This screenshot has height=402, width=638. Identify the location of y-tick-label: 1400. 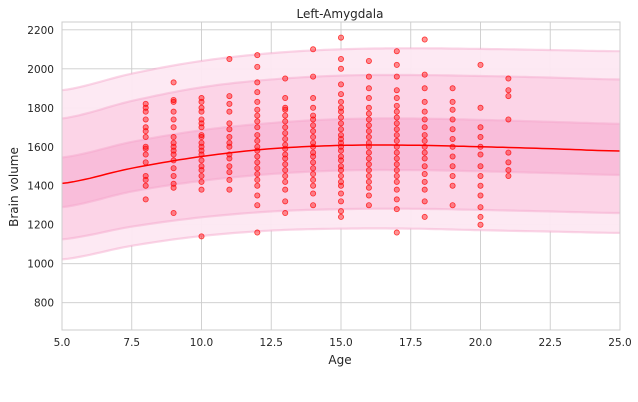
(40, 187).